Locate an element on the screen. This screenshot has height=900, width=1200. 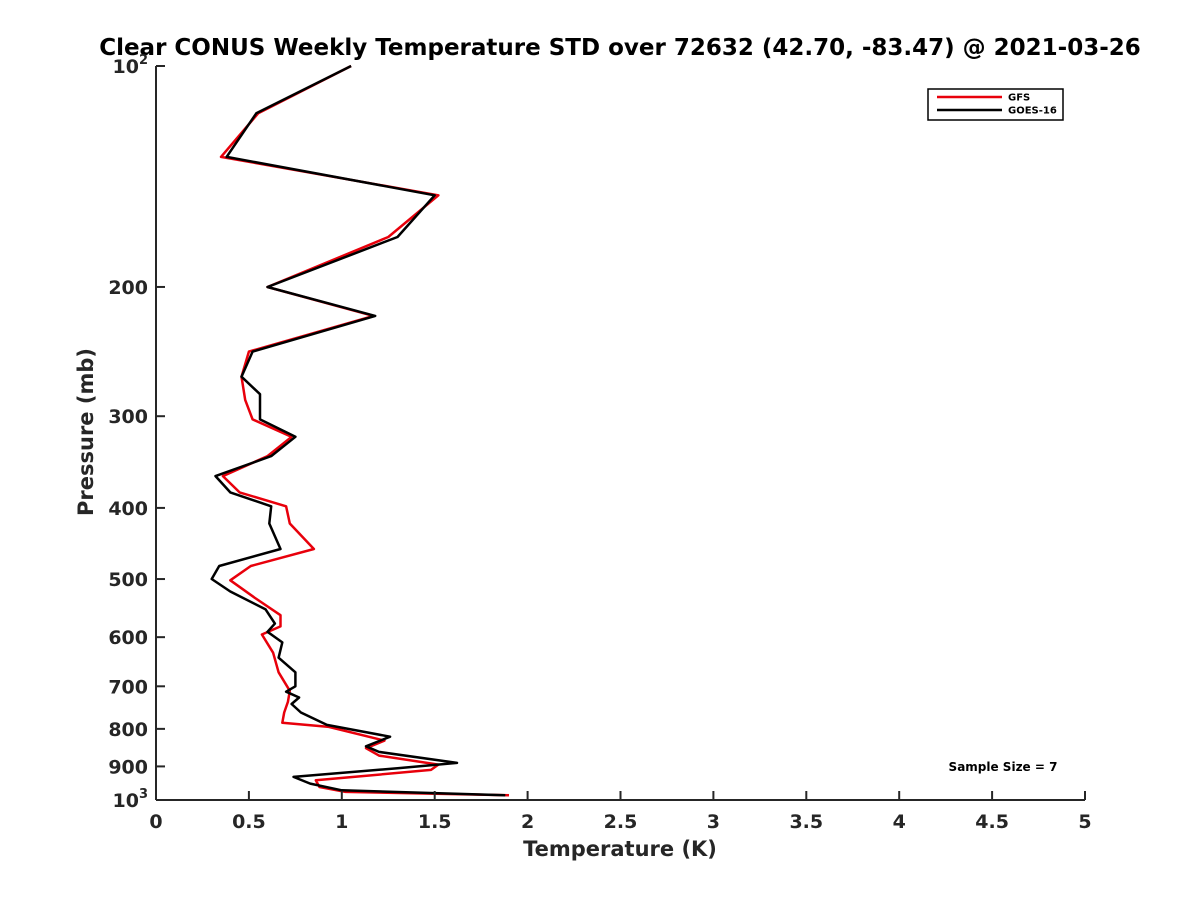
y-tick-label: 200 is located at coordinates (128, 288).